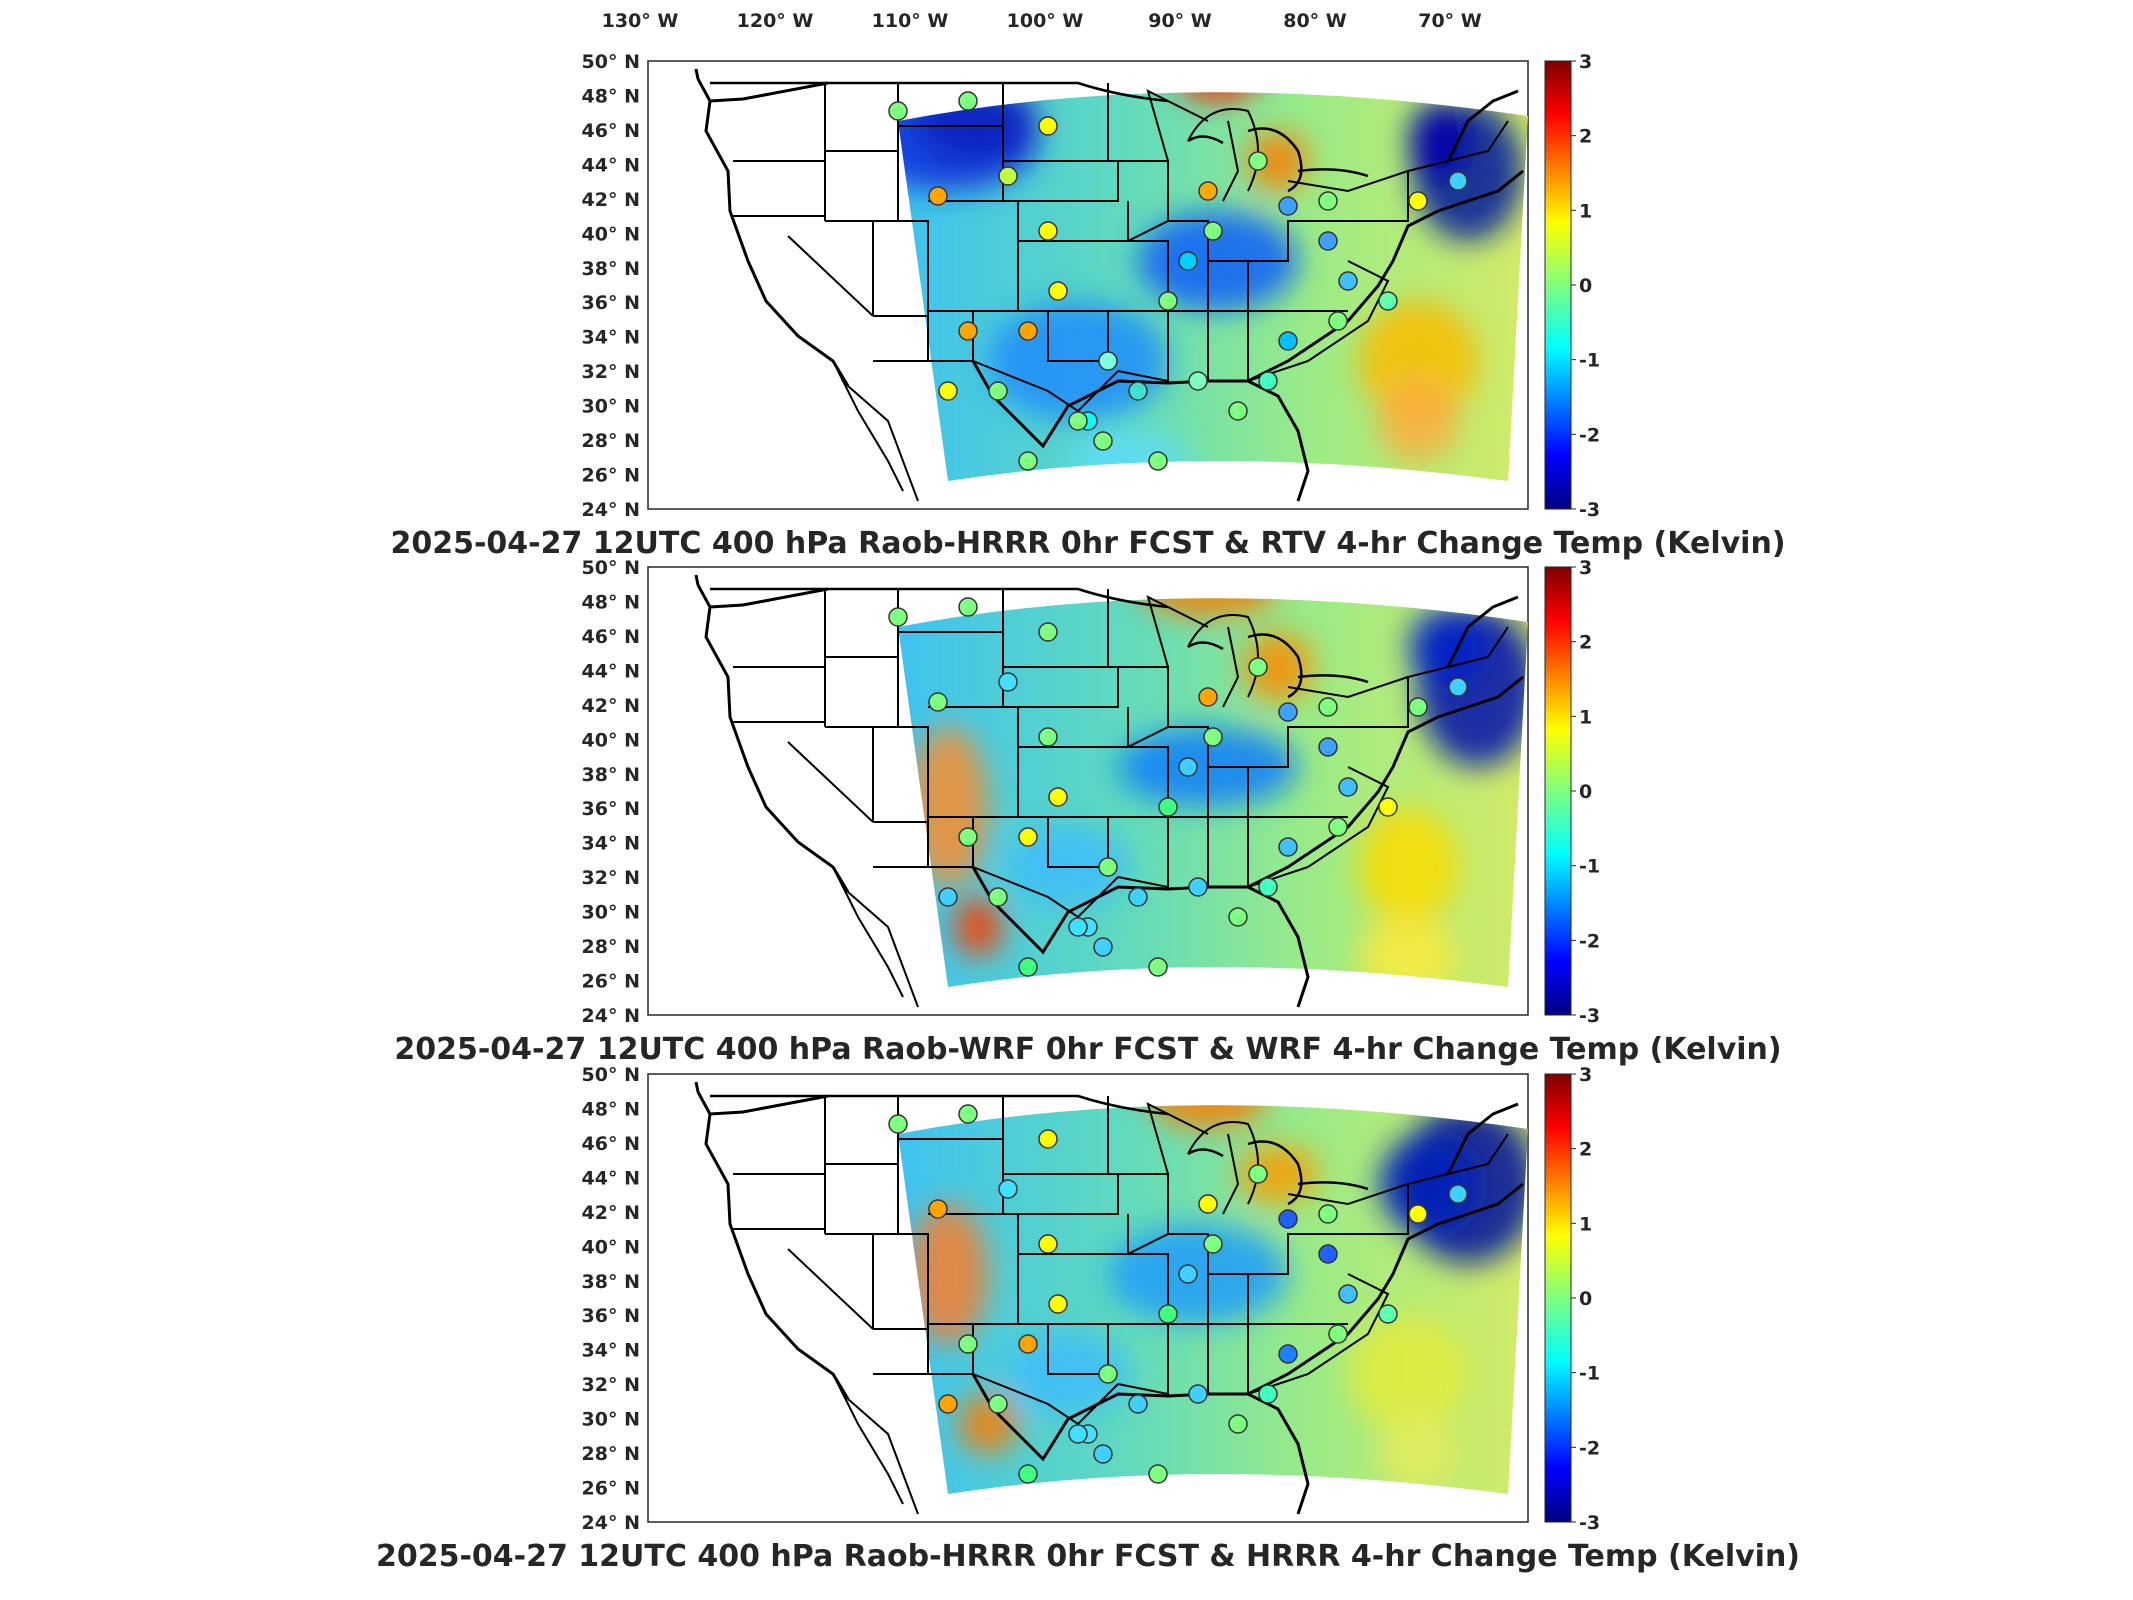  What do you see at coordinates (611, 62) in the screenshot?
I see `lat-label: 50° N` at bounding box center [611, 62].